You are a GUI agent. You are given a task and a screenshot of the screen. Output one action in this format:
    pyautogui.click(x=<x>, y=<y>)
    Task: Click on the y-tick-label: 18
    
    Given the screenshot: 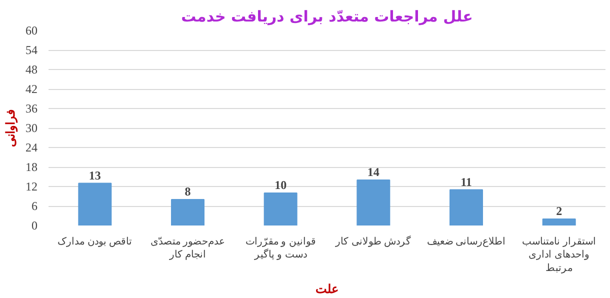 What is the action you would take?
    pyautogui.click(x=32, y=167)
    